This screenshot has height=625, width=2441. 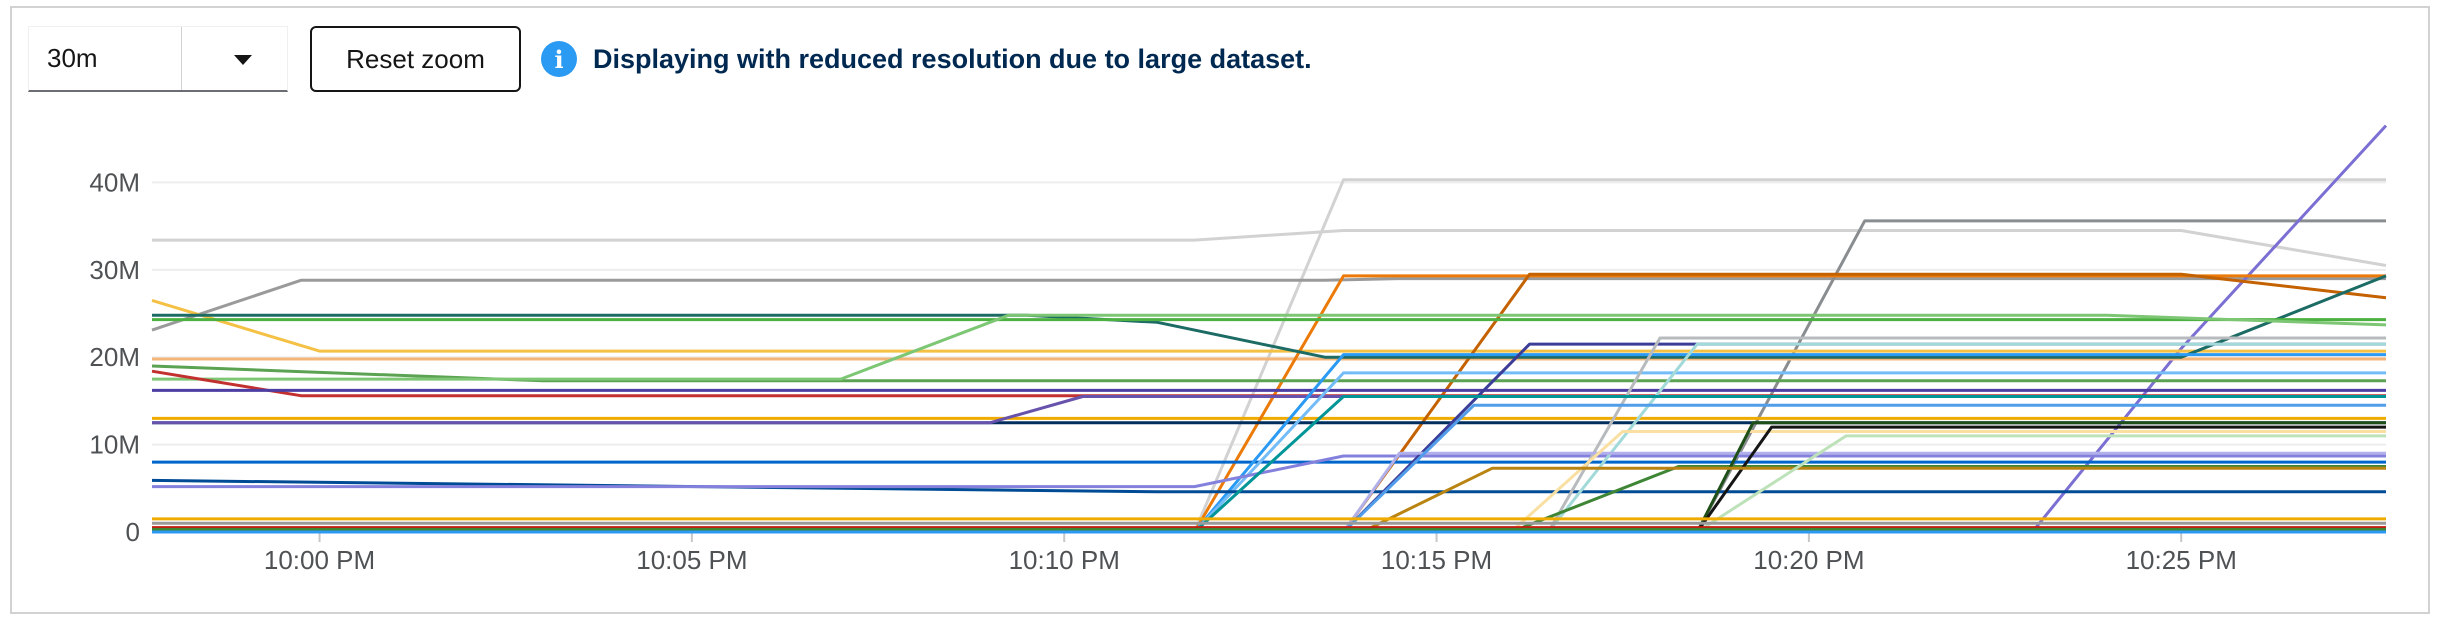 I want to click on caret-down-icon, so click(x=243, y=60).